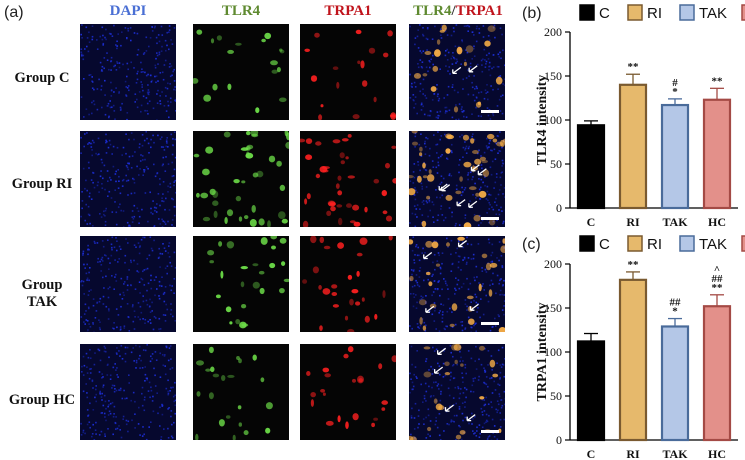 This screenshot has width=745, height=460. I want to click on chart-b-significance-1-0: **, so click(634, 67).